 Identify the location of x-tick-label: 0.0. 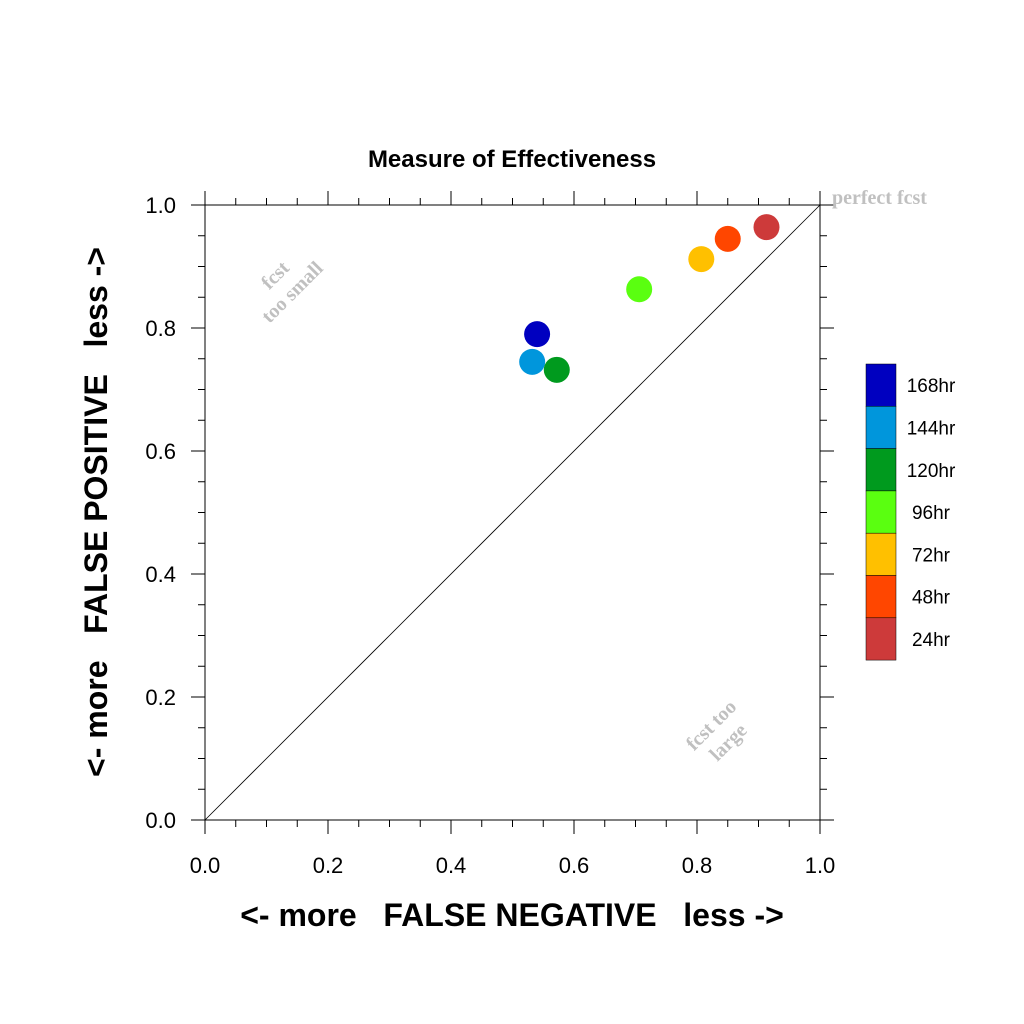
(205, 865).